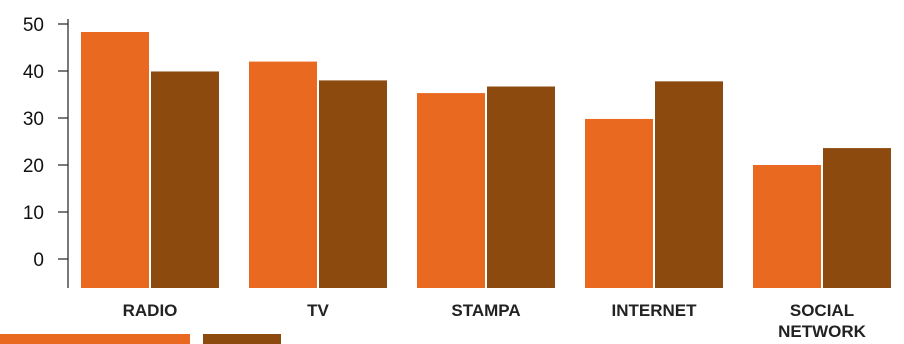  Describe the element at coordinates (33, 213) in the screenshot. I see `y-tick-label: 10` at that location.